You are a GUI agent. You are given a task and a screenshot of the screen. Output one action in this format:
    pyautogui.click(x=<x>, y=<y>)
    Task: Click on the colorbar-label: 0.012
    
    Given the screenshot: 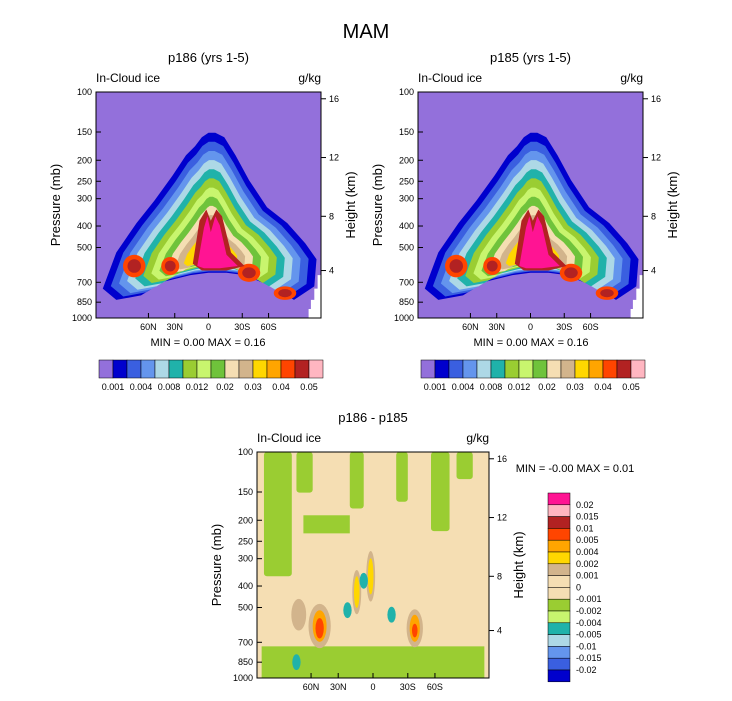 What is the action you would take?
    pyautogui.click(x=519, y=387)
    